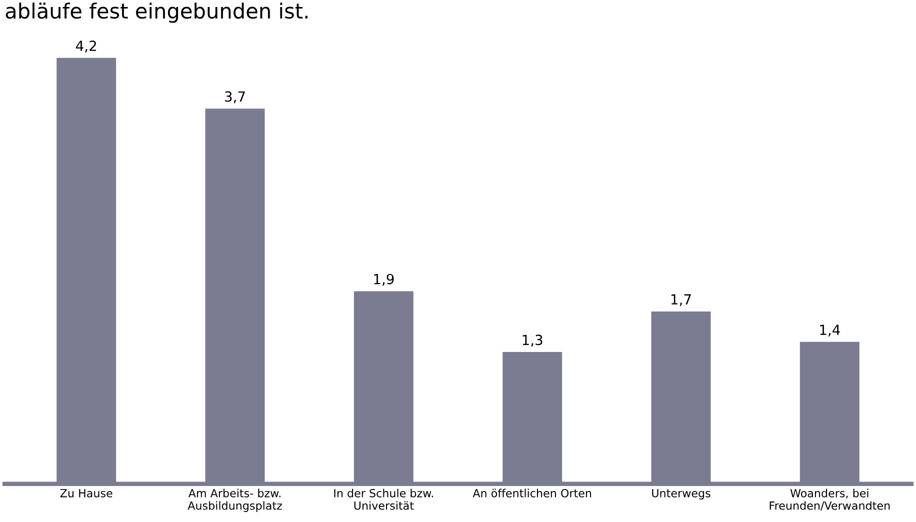 The image size is (916, 522). Describe the element at coordinates (532, 493) in the screenshot. I see `x-tick-label: An öffentlichen Orten` at that location.